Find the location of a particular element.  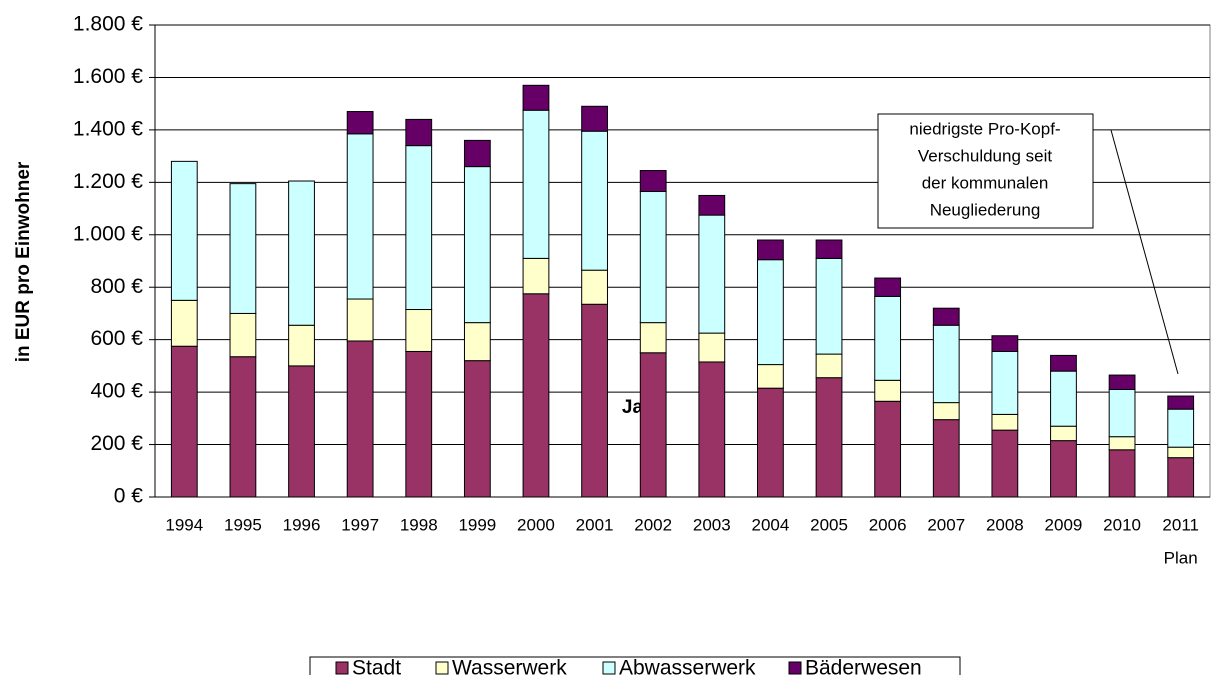

x-tick-label: 1998 is located at coordinates (419, 524).